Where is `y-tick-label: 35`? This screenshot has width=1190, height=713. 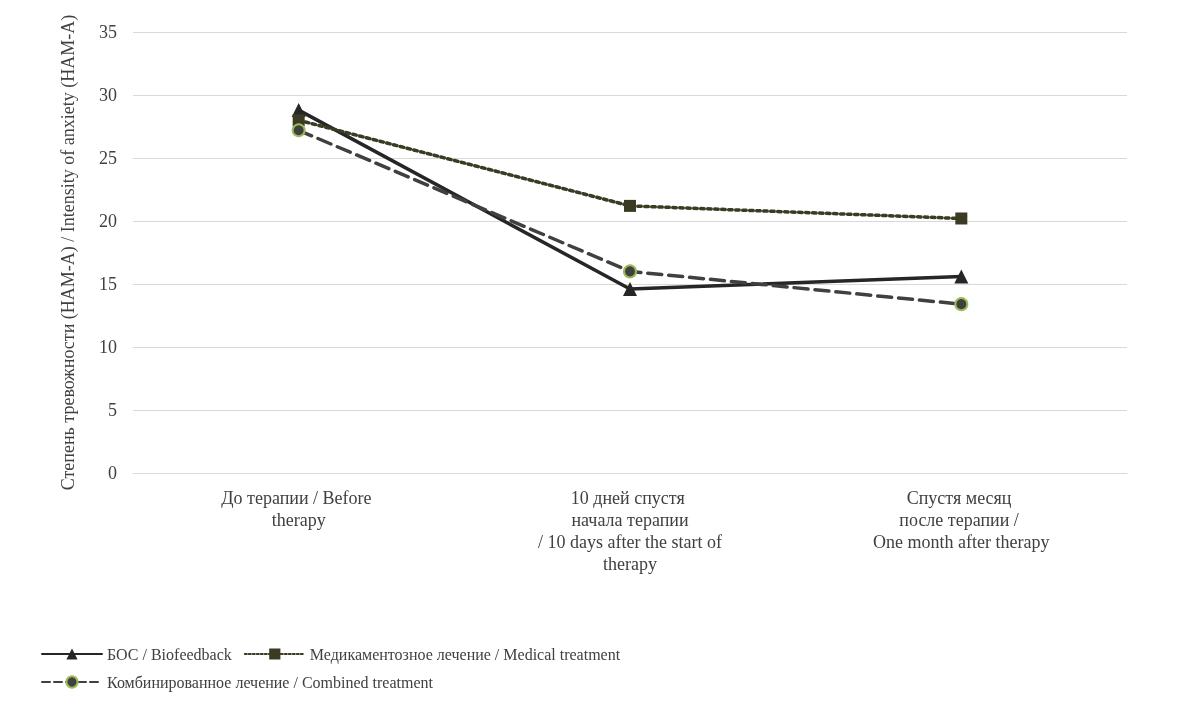
y-tick-label: 35 is located at coordinates (108, 32).